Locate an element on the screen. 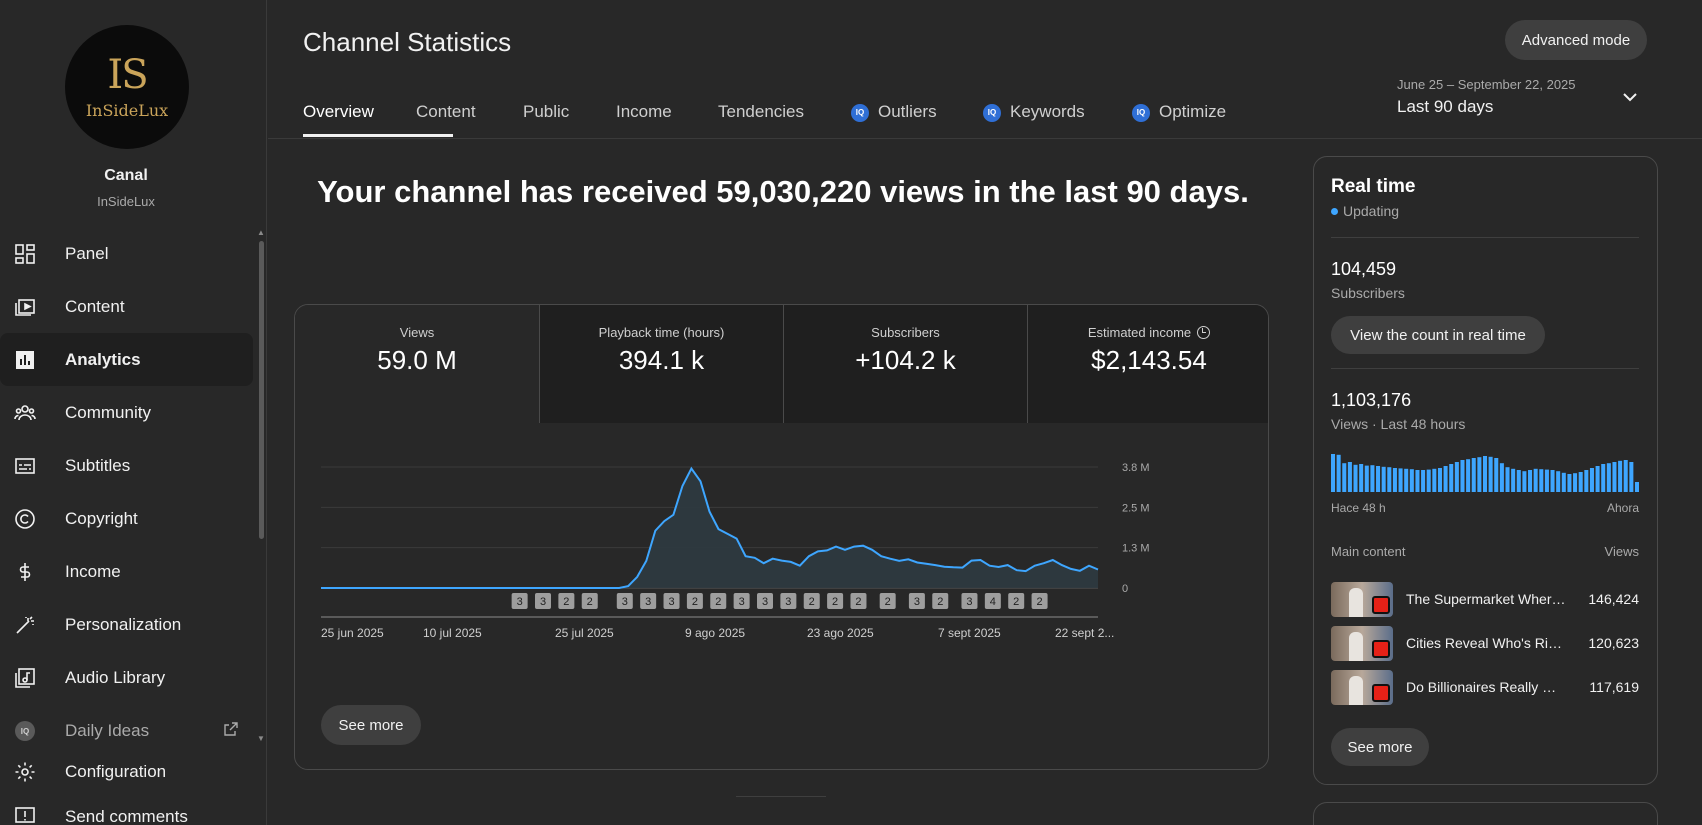 This screenshot has height=825, width=1702. x-tick-label: 25 jun 2025 is located at coordinates (352, 633).